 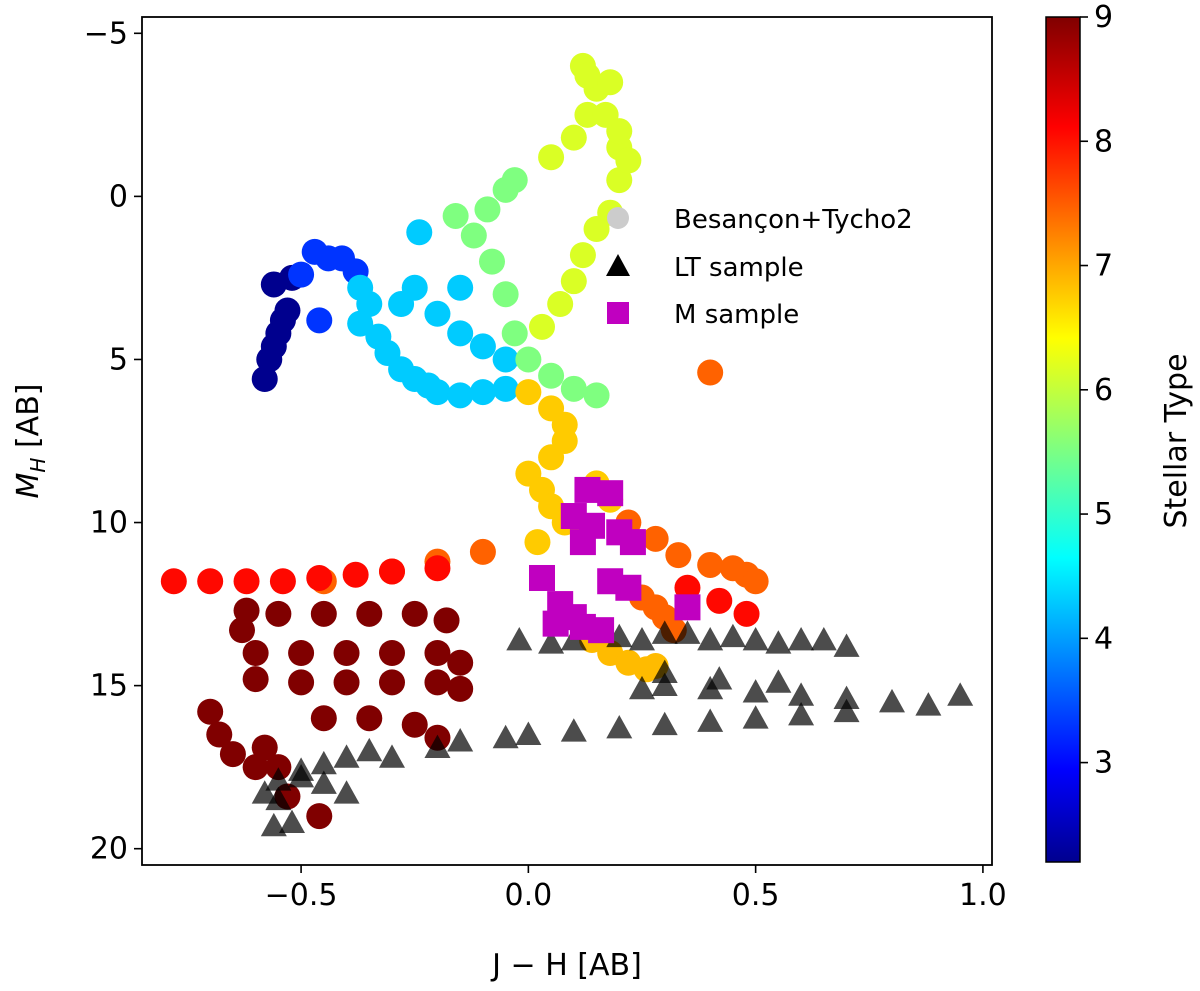 I want to click on y-tick-label: −5, so click(x=106, y=33).